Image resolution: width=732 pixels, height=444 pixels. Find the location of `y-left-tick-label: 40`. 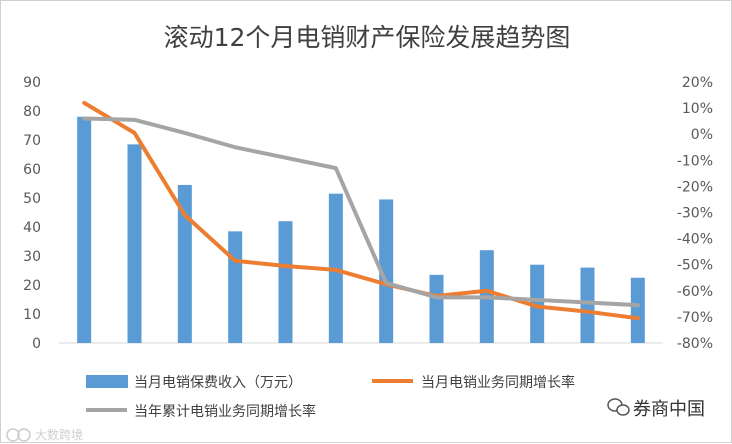

y-left-tick-label: 40 is located at coordinates (32, 228).